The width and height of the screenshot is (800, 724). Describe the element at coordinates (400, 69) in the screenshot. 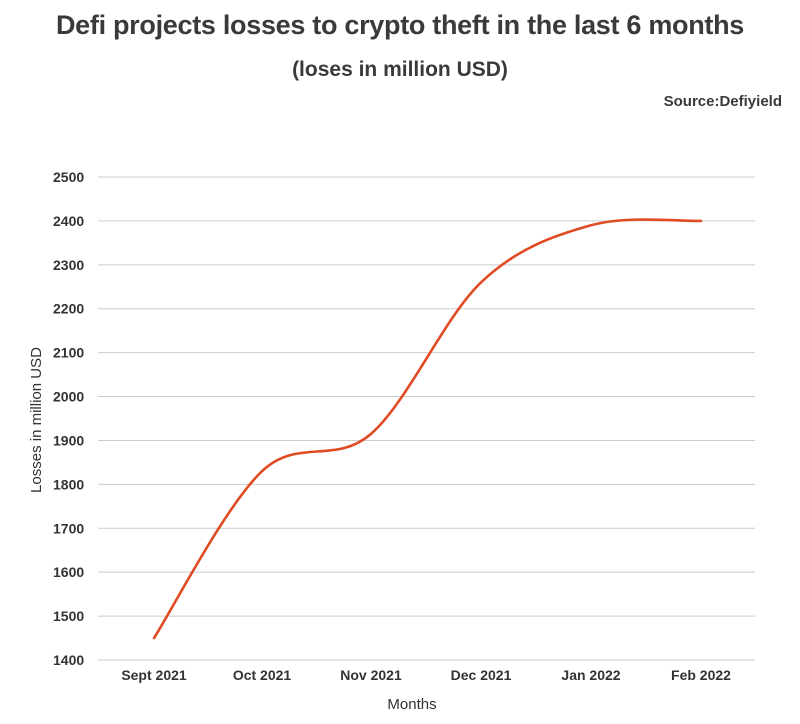

I see `chart-subtitle: (loses in million USD)` at that location.